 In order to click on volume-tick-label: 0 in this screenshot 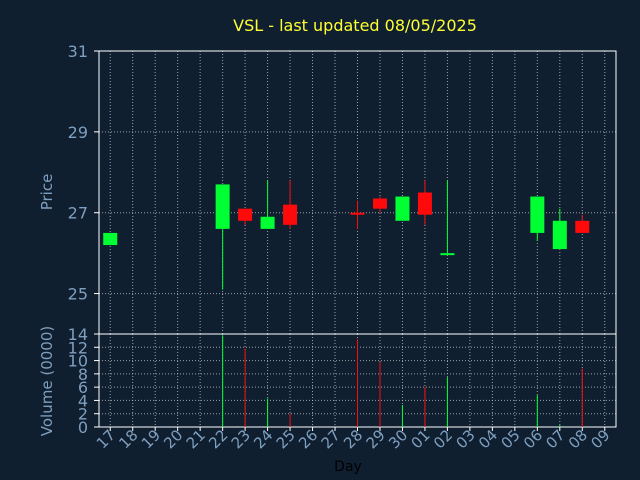, I will do `click(83, 427)`.